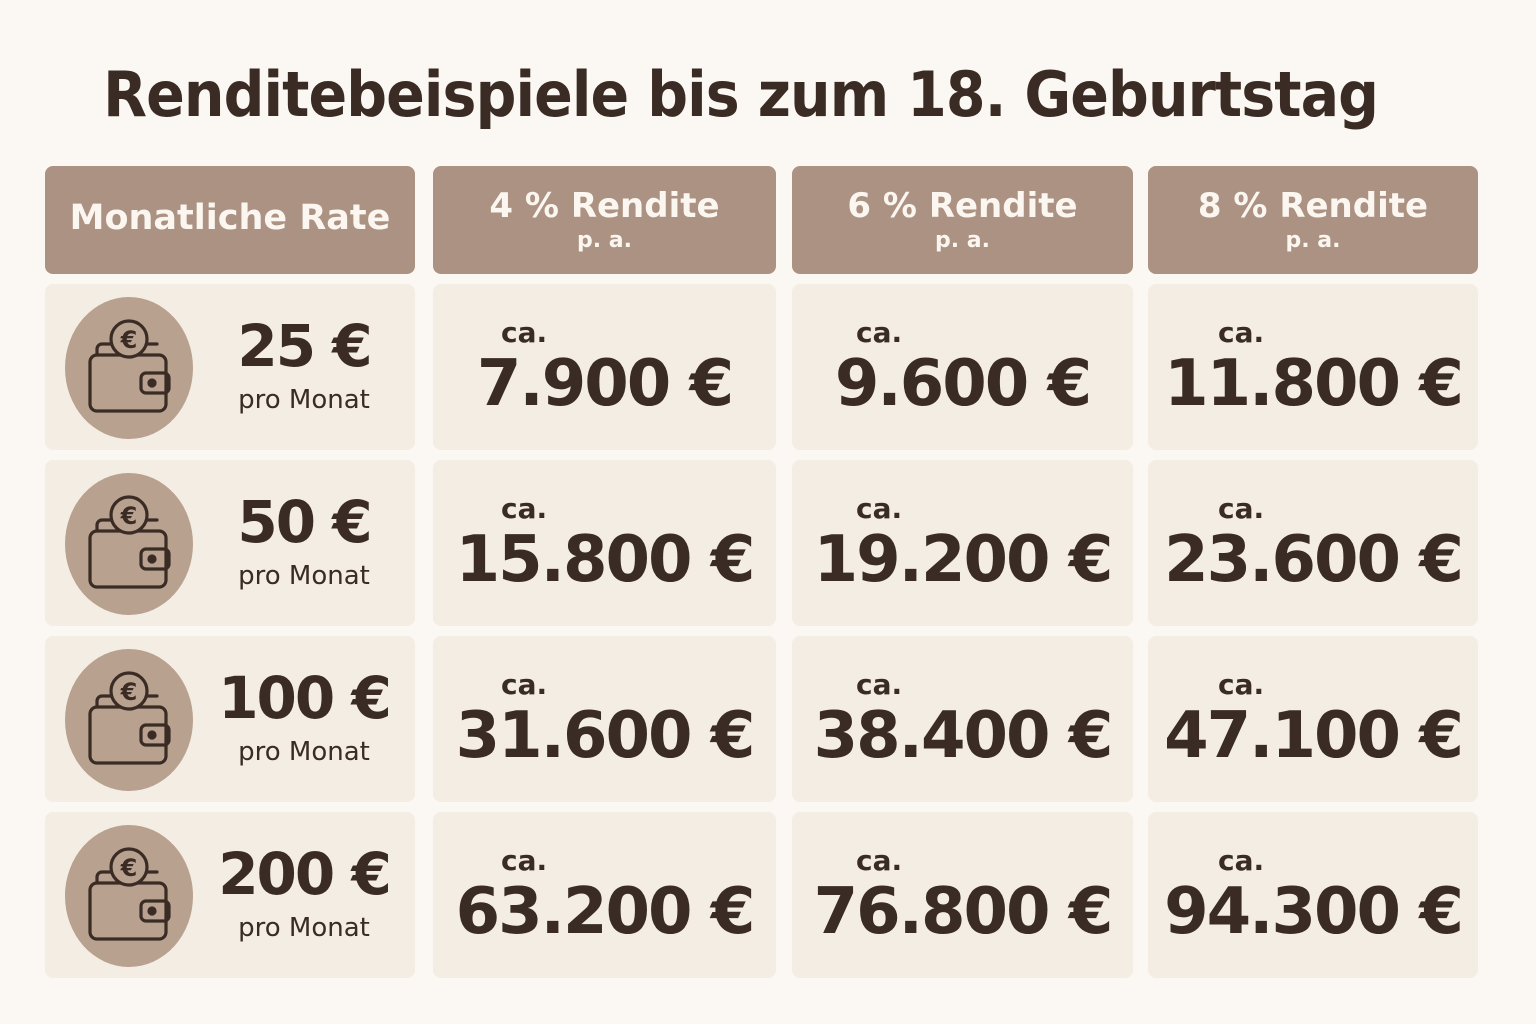 This screenshot has width=1536, height=1024. Describe the element at coordinates (230, 367) in the screenshot. I see `rate-cell: € 25 € pro Monat` at that location.